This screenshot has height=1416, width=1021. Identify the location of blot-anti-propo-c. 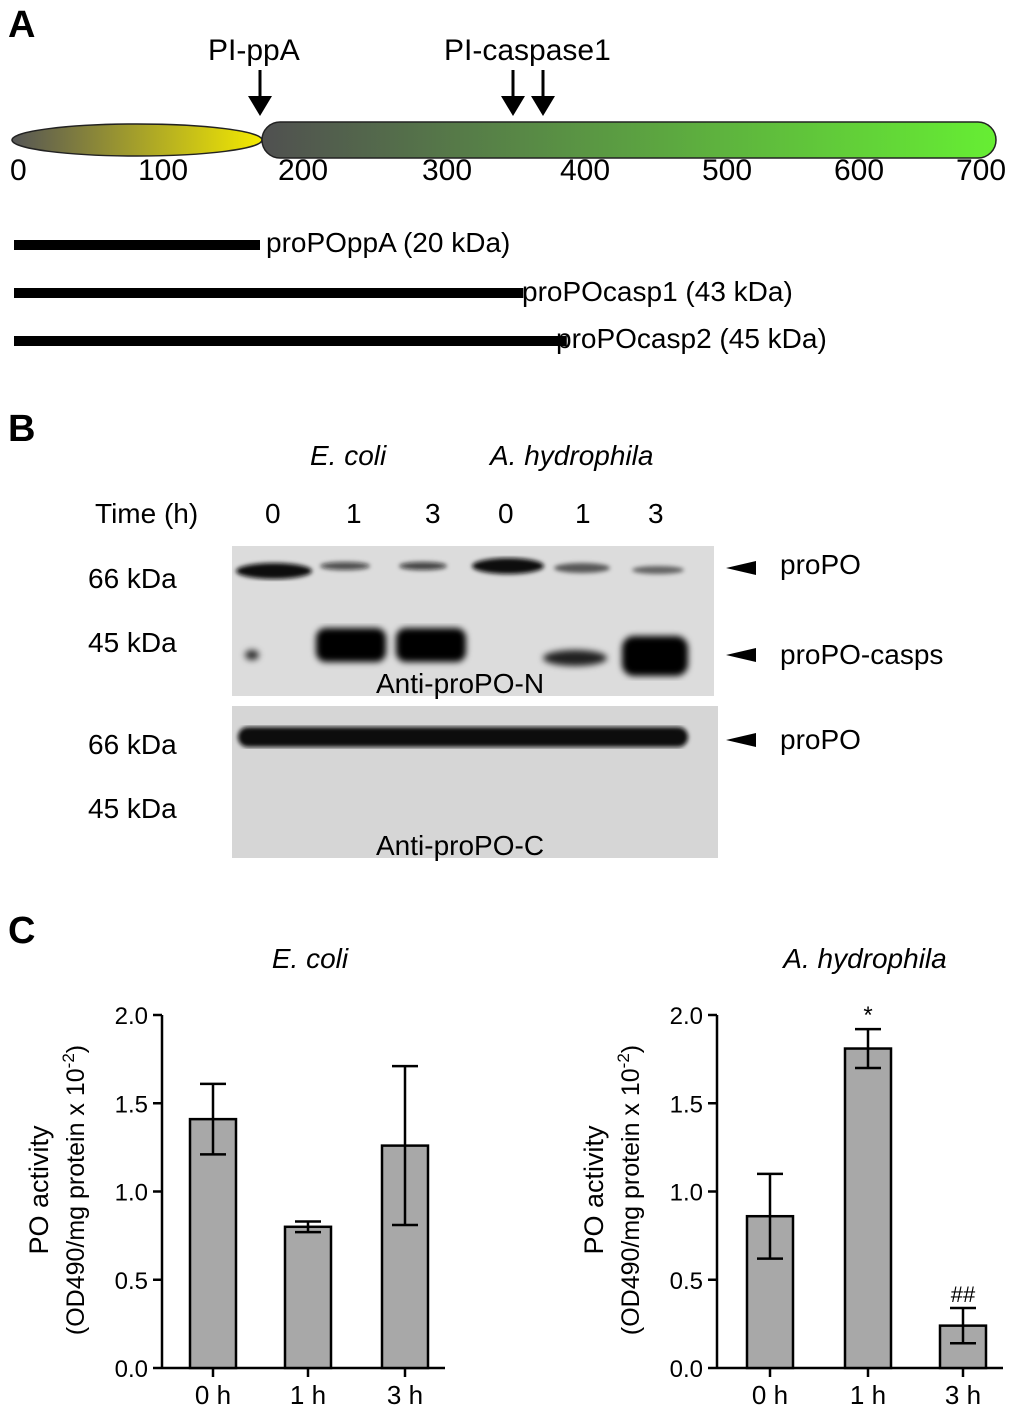
(475, 782).